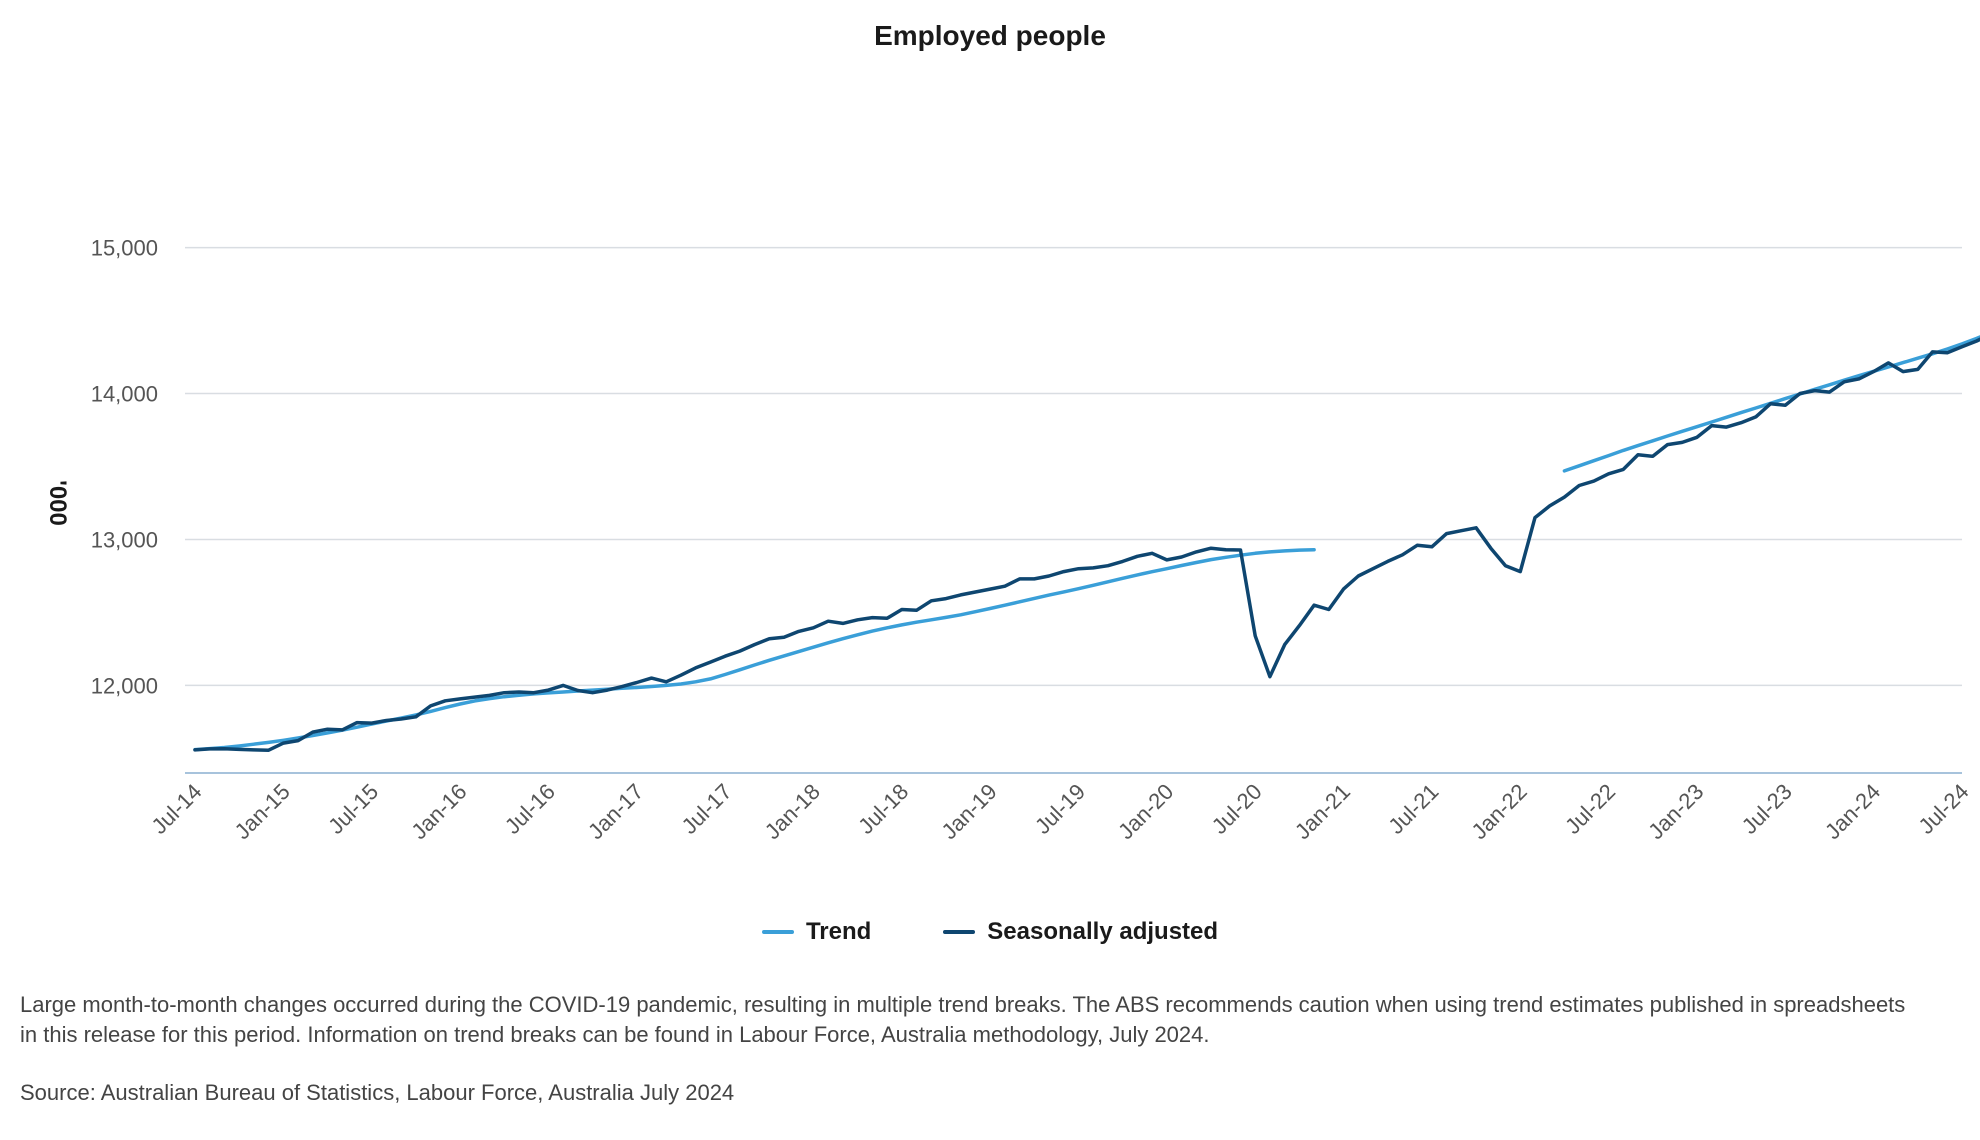  What do you see at coordinates (883, 809) in the screenshot?
I see `x-tick-label: Jul-18` at bounding box center [883, 809].